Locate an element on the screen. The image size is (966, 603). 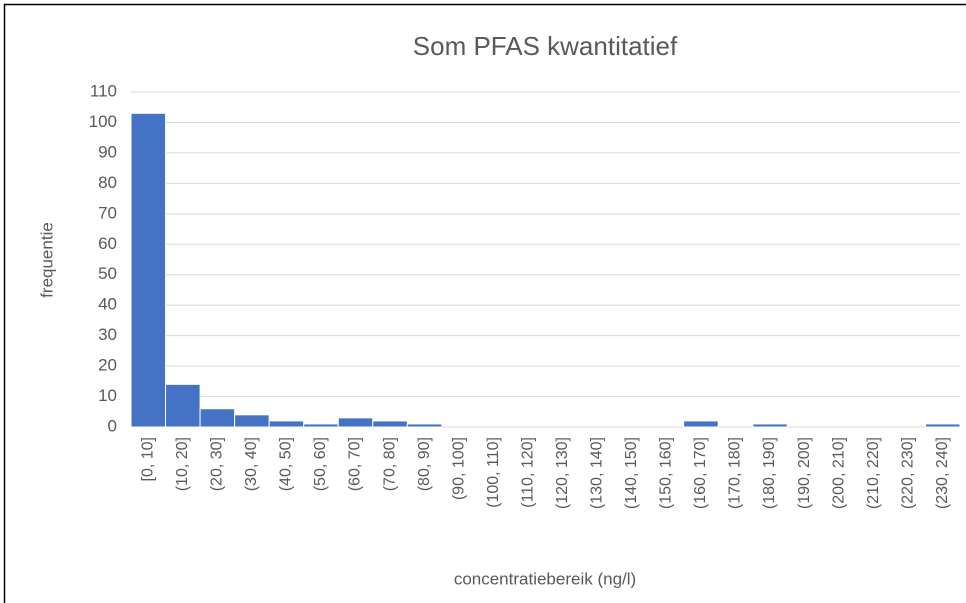
x-tick-label: (220, 230] is located at coordinates (907, 473).